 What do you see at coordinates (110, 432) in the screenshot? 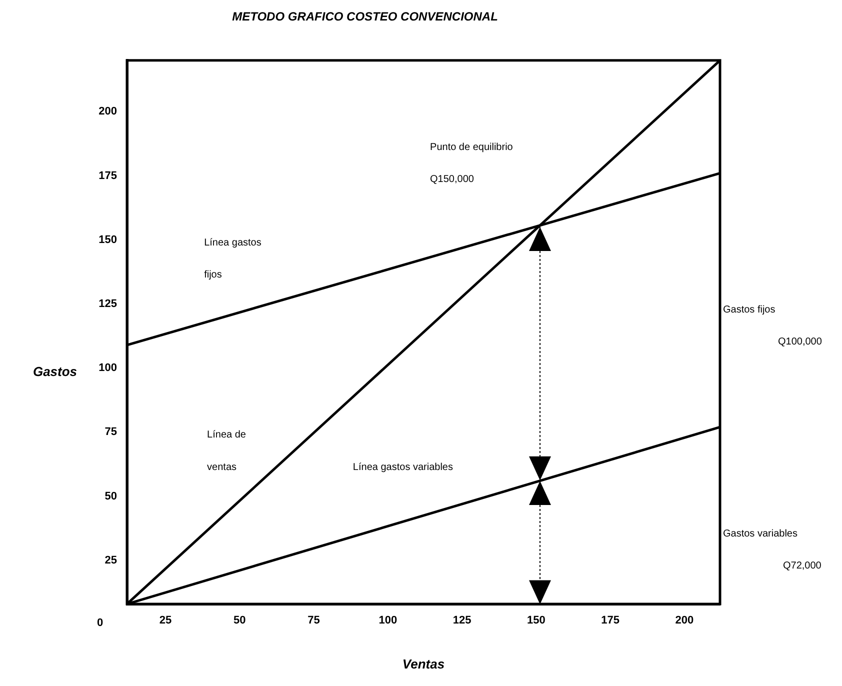
I see `y-tick-label: 75` at bounding box center [110, 432].